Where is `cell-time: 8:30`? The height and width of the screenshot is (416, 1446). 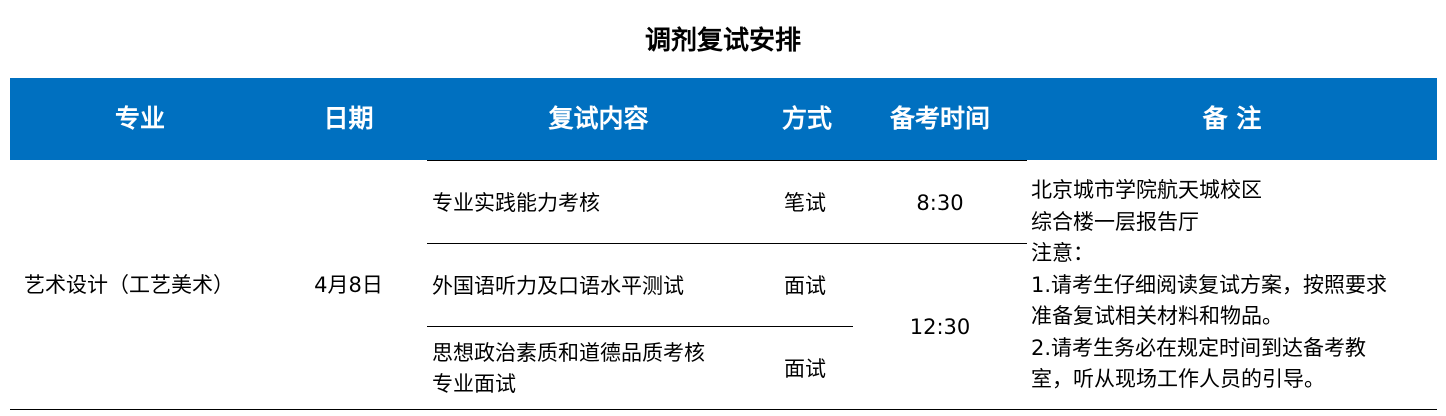
cell-time: 8:30 is located at coordinates (940, 203).